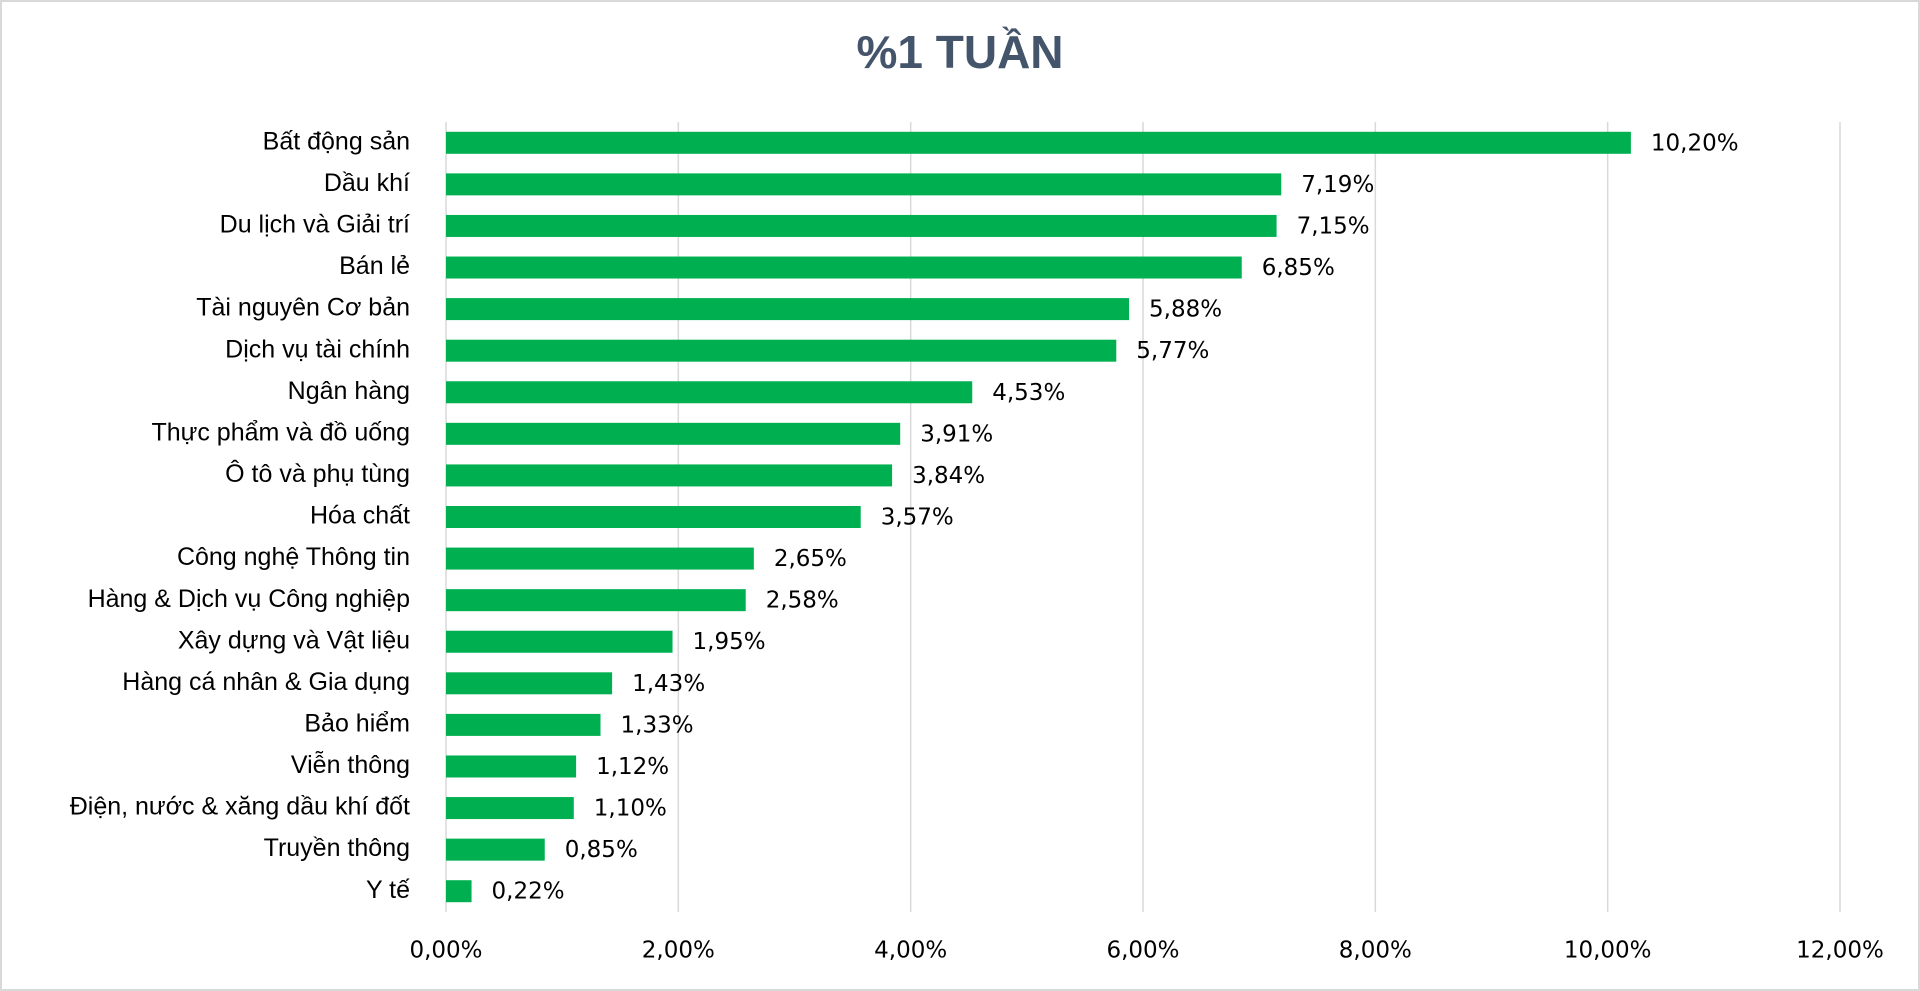 The height and width of the screenshot is (991, 1920). I want to click on y-tick-label: Dầu khí, so click(367, 183).